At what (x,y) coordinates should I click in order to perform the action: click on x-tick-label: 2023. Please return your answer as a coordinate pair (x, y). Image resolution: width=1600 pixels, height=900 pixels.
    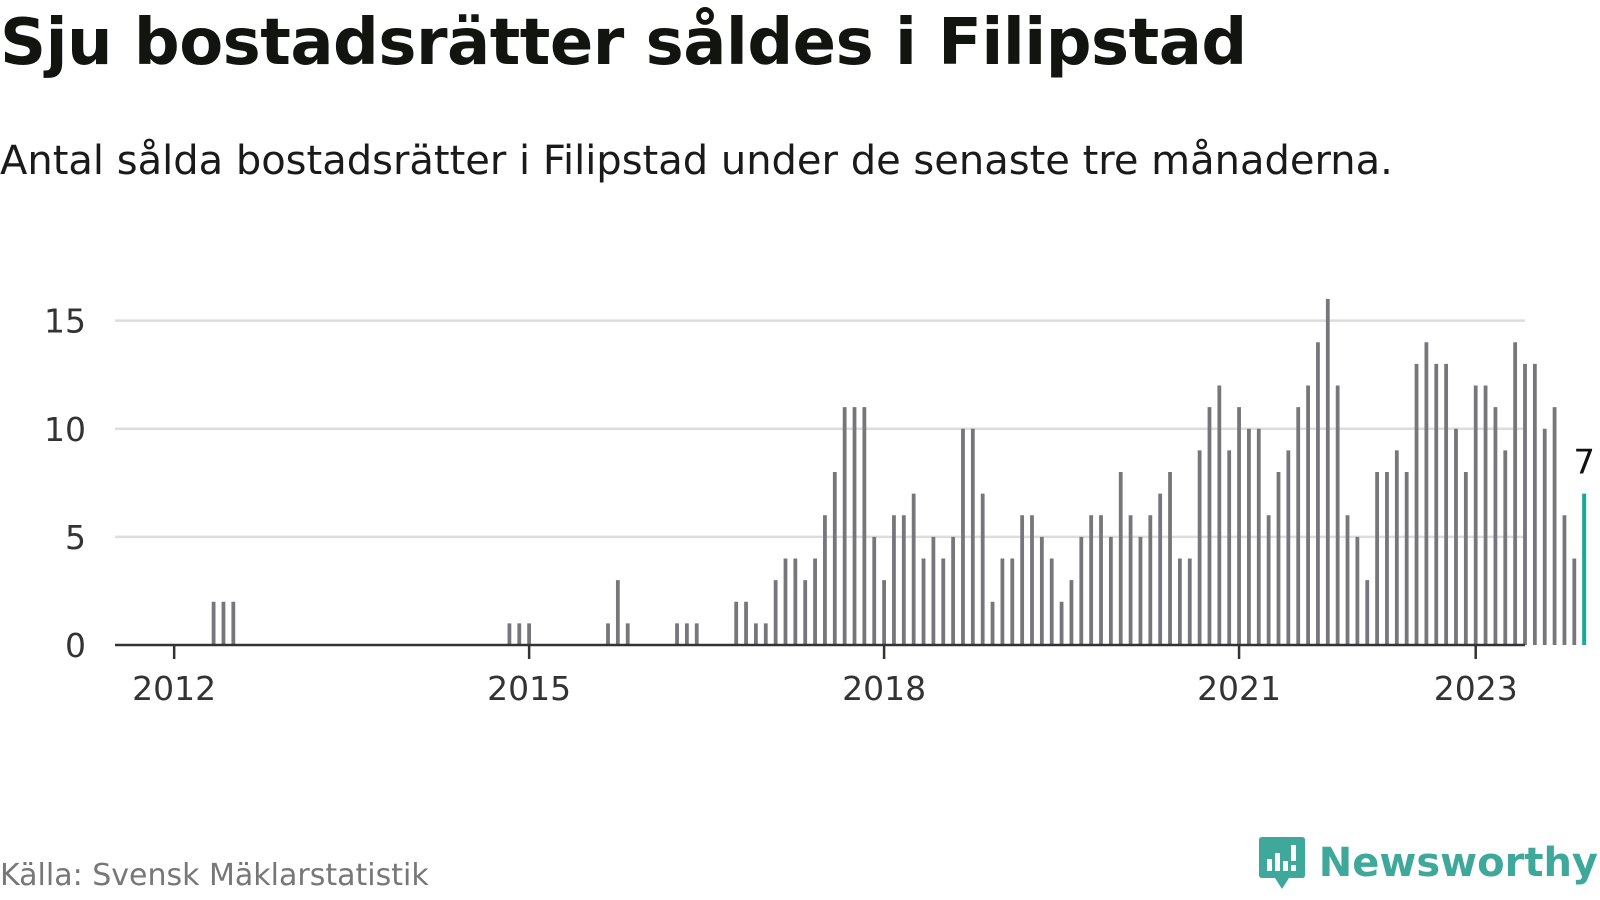
    Looking at the image, I should click on (1476, 688).